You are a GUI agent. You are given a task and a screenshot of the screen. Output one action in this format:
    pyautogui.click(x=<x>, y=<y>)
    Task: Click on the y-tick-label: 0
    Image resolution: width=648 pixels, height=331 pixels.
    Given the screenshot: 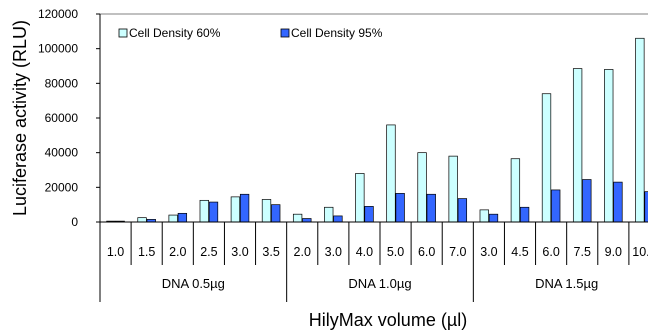 What is the action you would take?
    pyautogui.click(x=74, y=222)
    